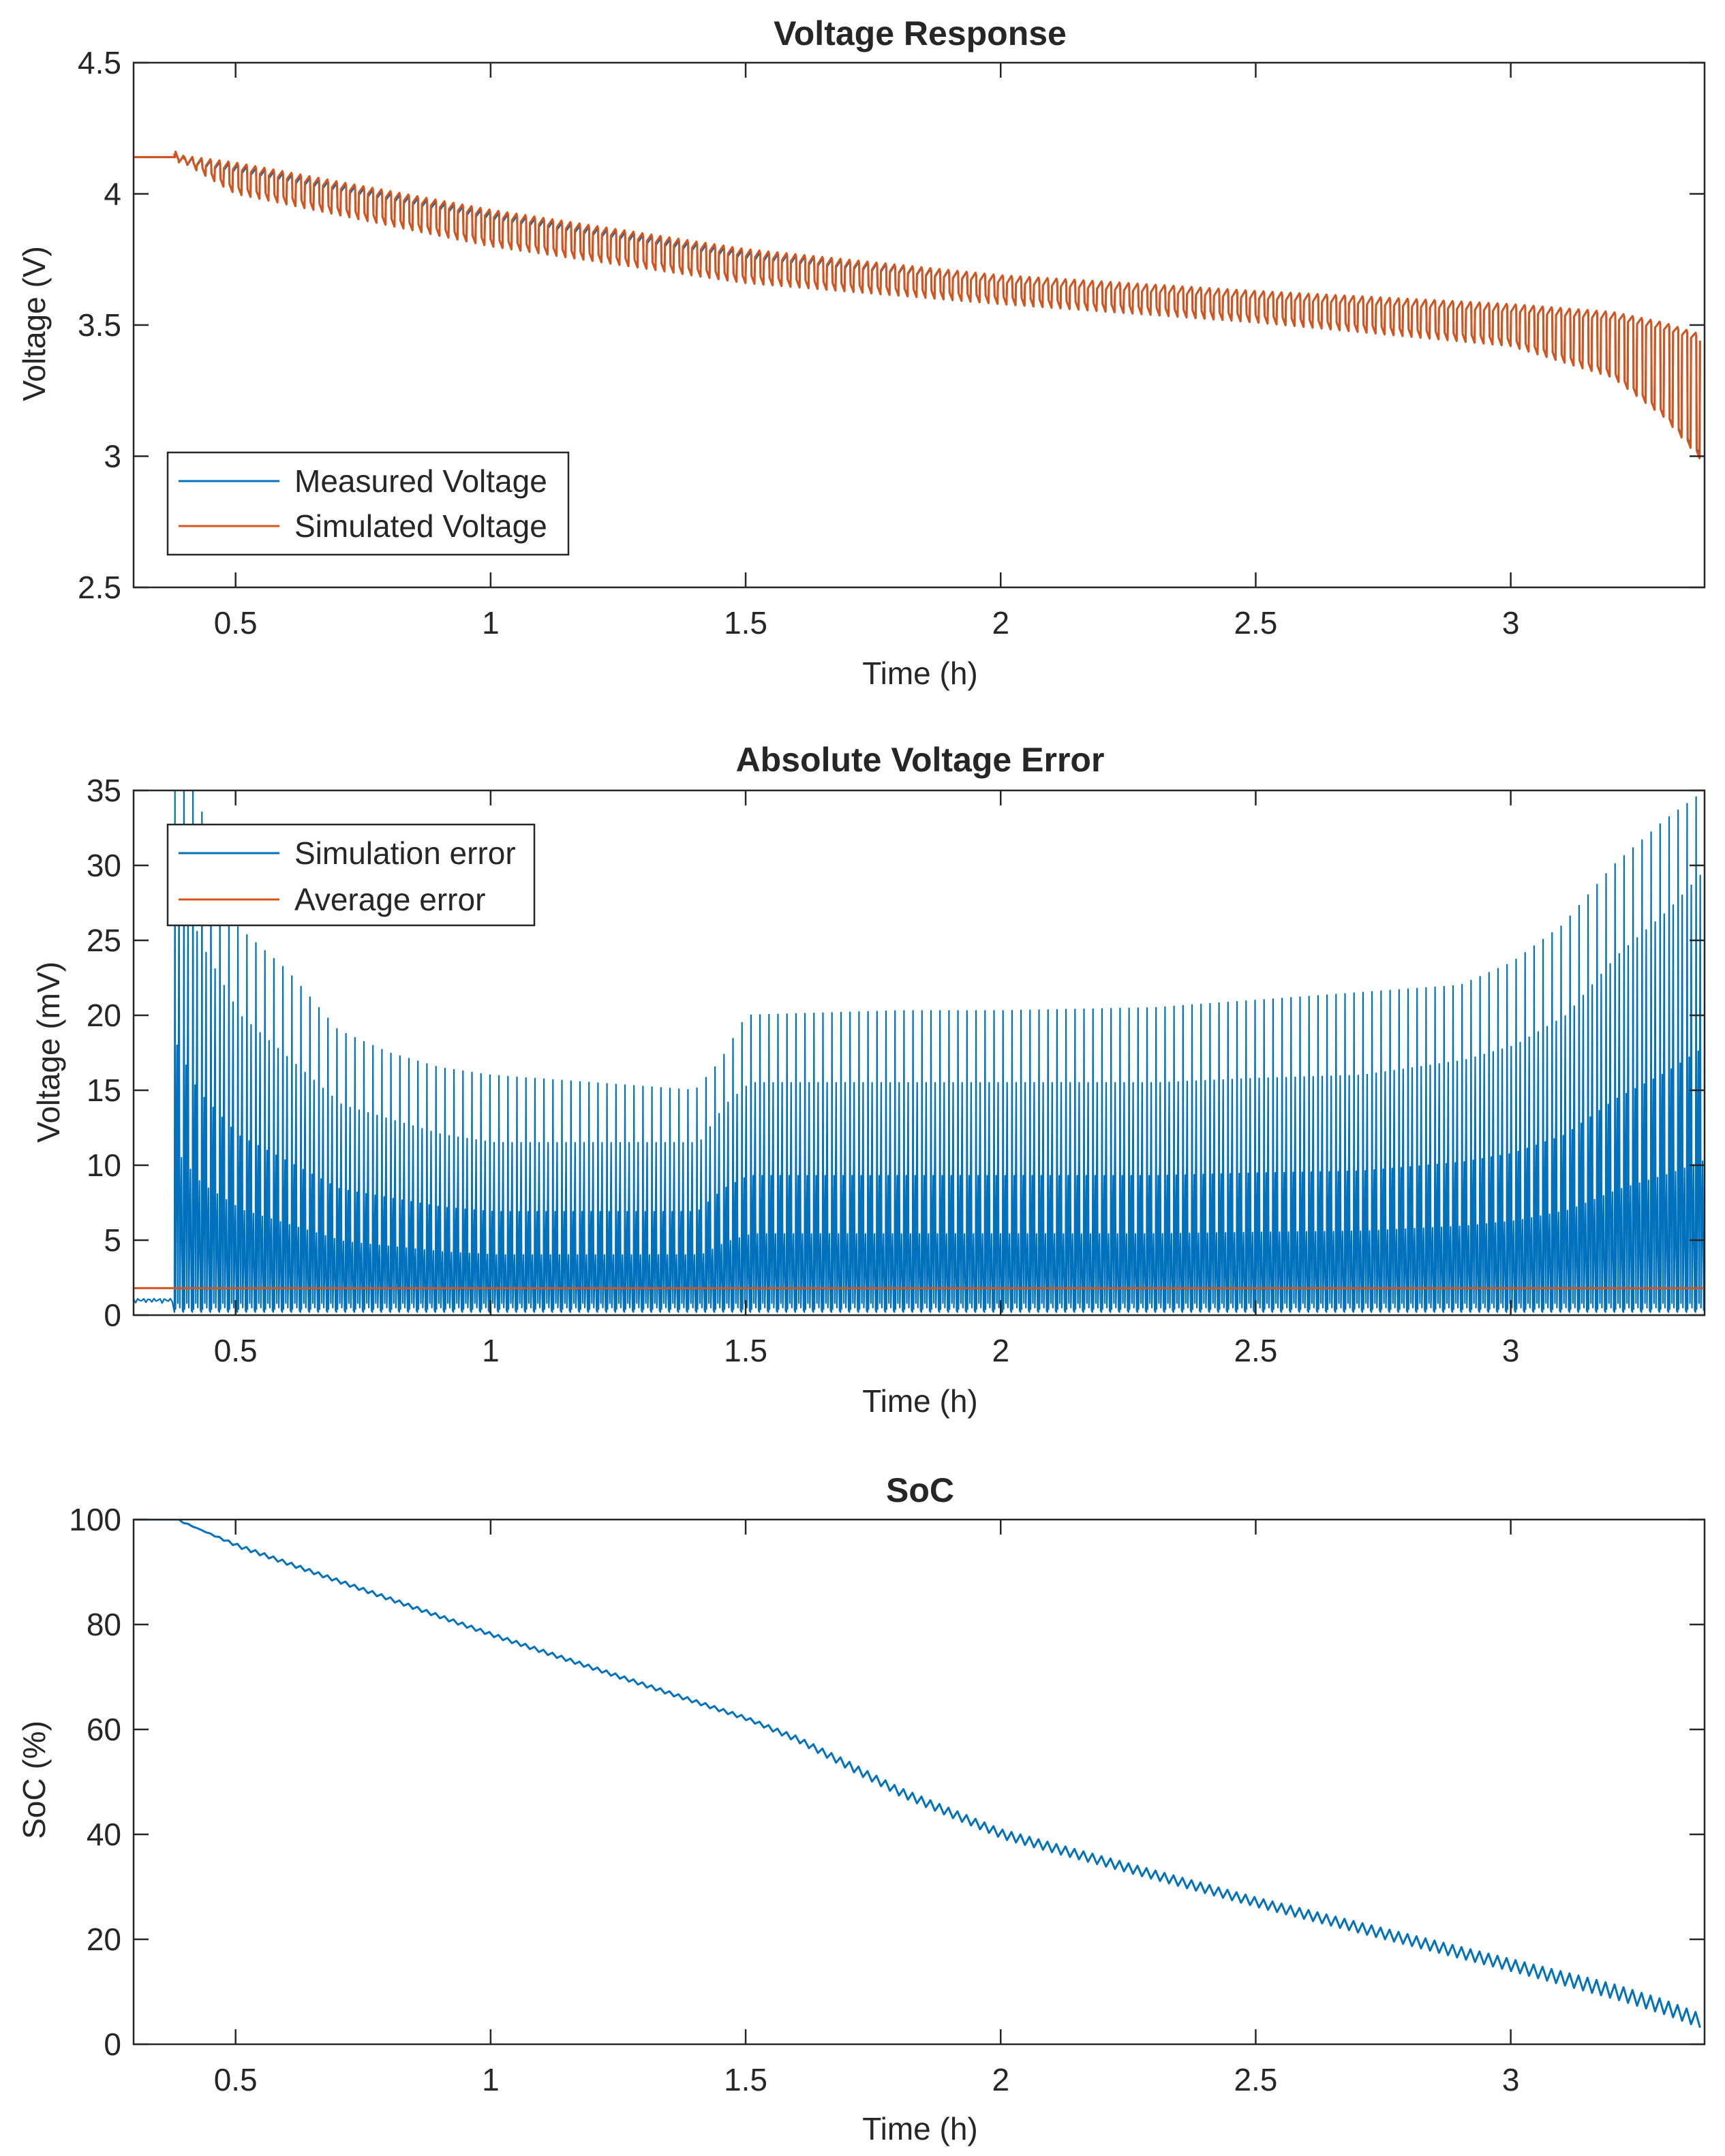 The width and height of the screenshot is (1725, 2156). What do you see at coordinates (104, 1729) in the screenshot?
I see `y-tick-label: 60` at bounding box center [104, 1729].